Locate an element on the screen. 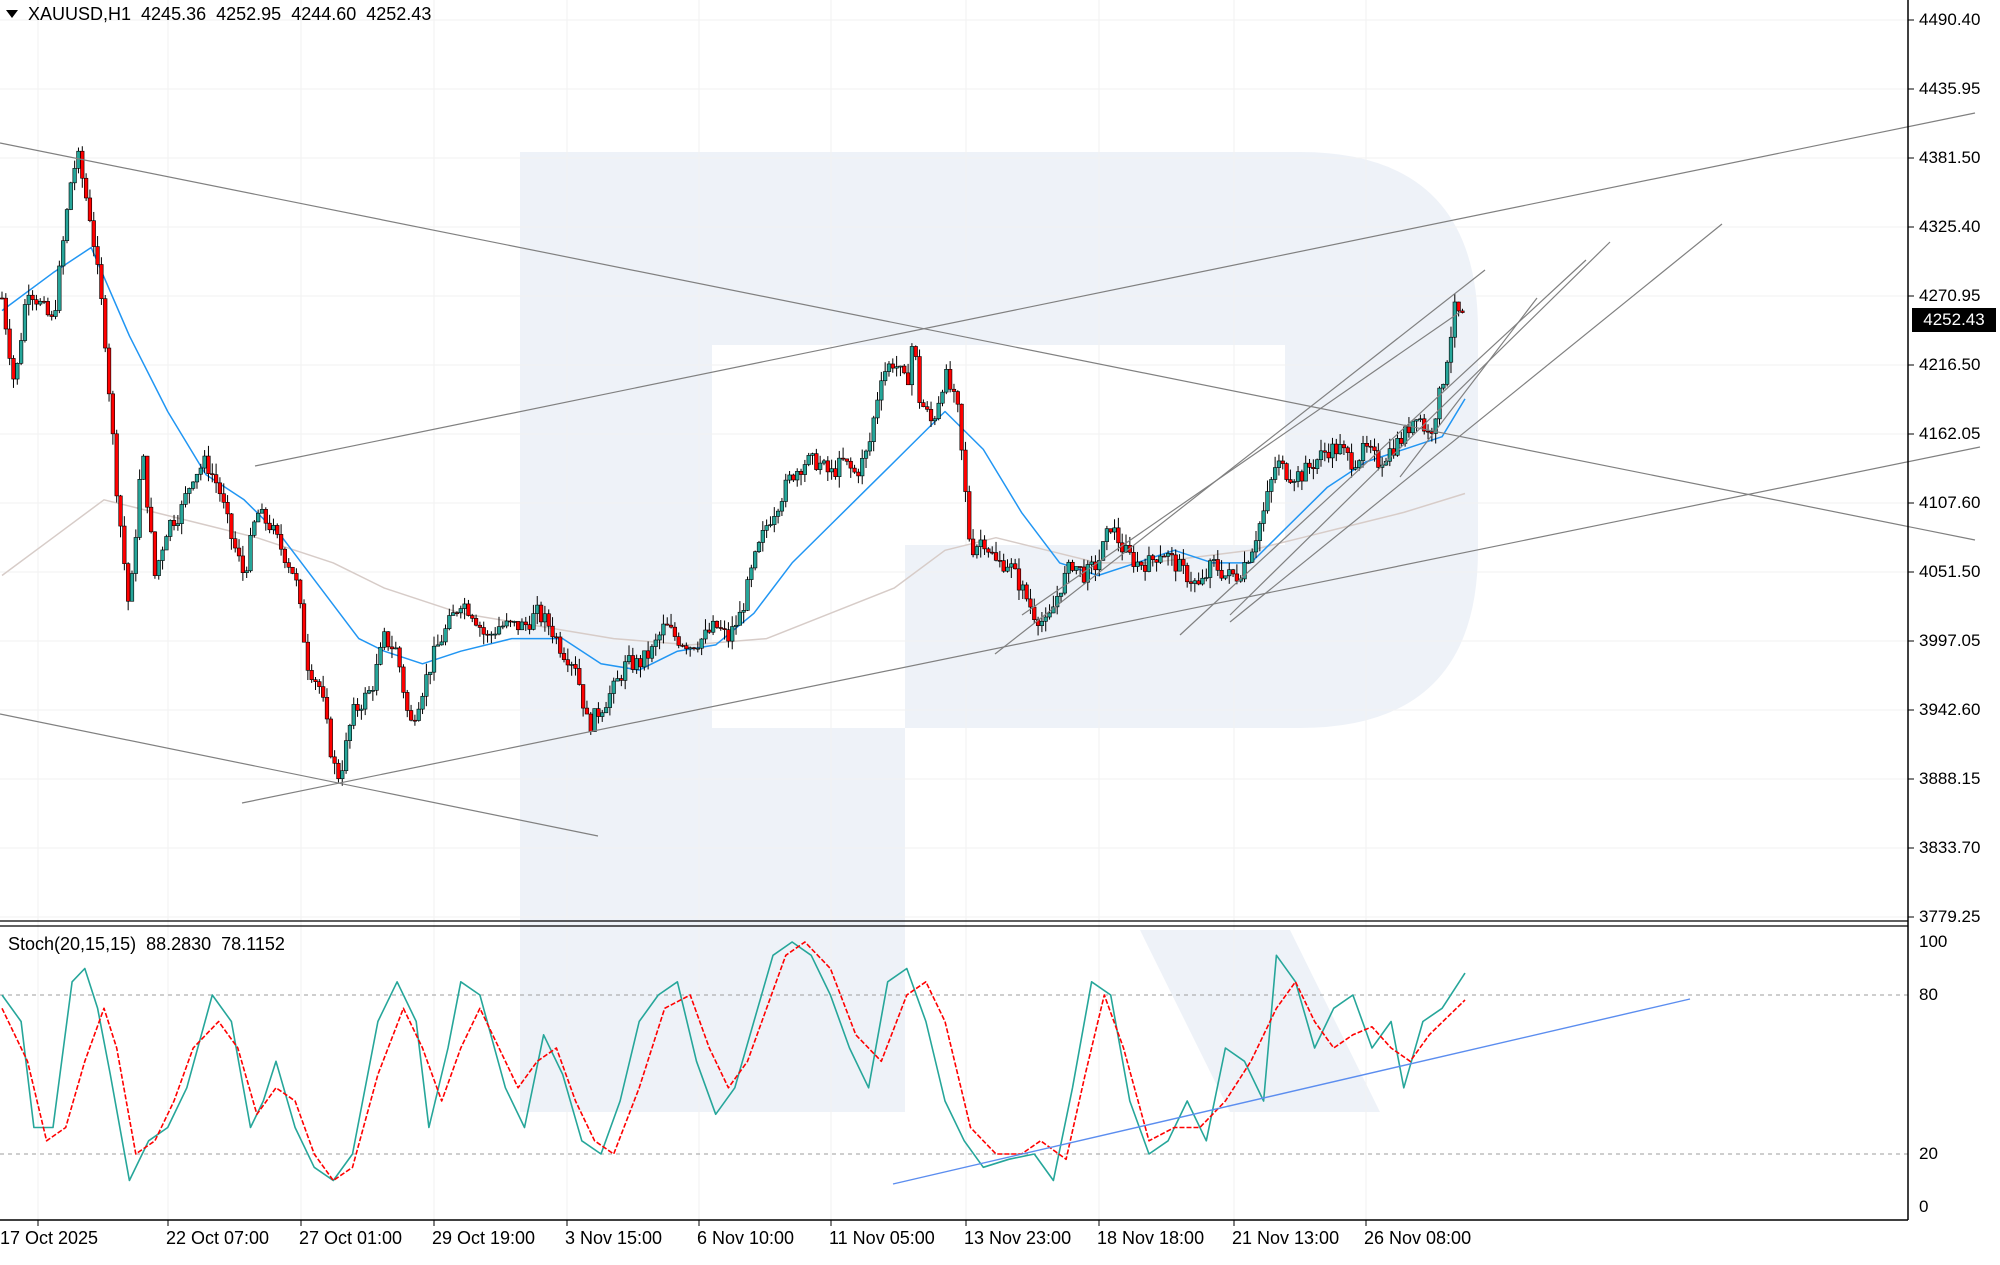 The image size is (2000, 1265). price-tick-label: 4325.40 is located at coordinates (1950, 226).